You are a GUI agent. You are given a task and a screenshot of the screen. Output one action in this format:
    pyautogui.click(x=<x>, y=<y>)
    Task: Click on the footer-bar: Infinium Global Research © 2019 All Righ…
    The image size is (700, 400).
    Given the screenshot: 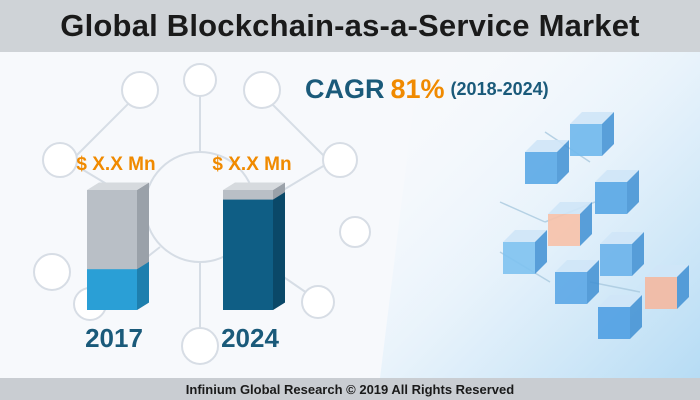 What is the action you would take?
    pyautogui.click(x=350, y=389)
    